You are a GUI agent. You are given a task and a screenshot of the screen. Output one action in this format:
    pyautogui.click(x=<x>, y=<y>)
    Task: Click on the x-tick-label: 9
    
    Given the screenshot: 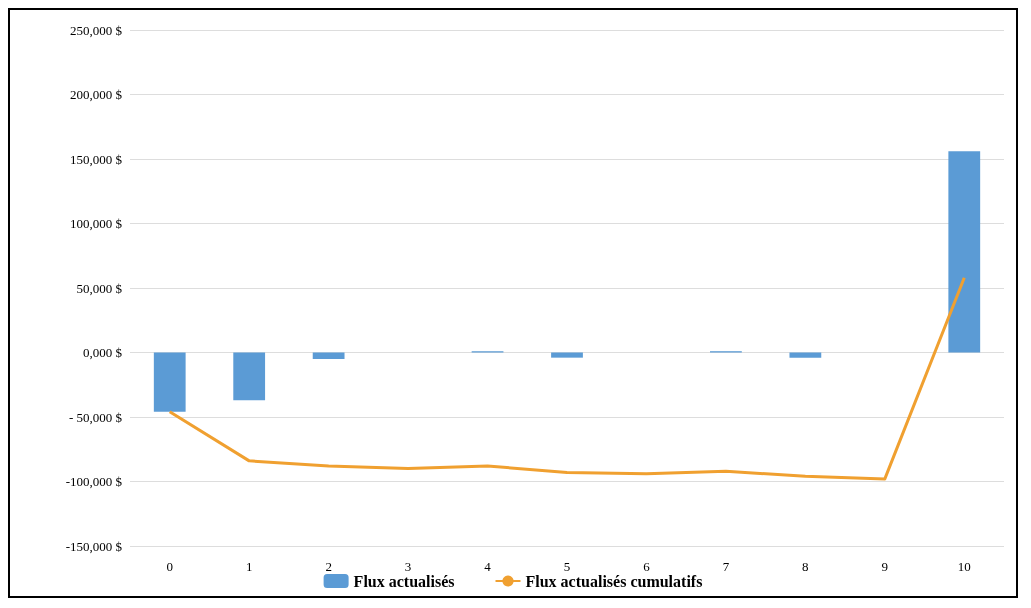 What is the action you would take?
    pyautogui.click(x=885, y=566)
    